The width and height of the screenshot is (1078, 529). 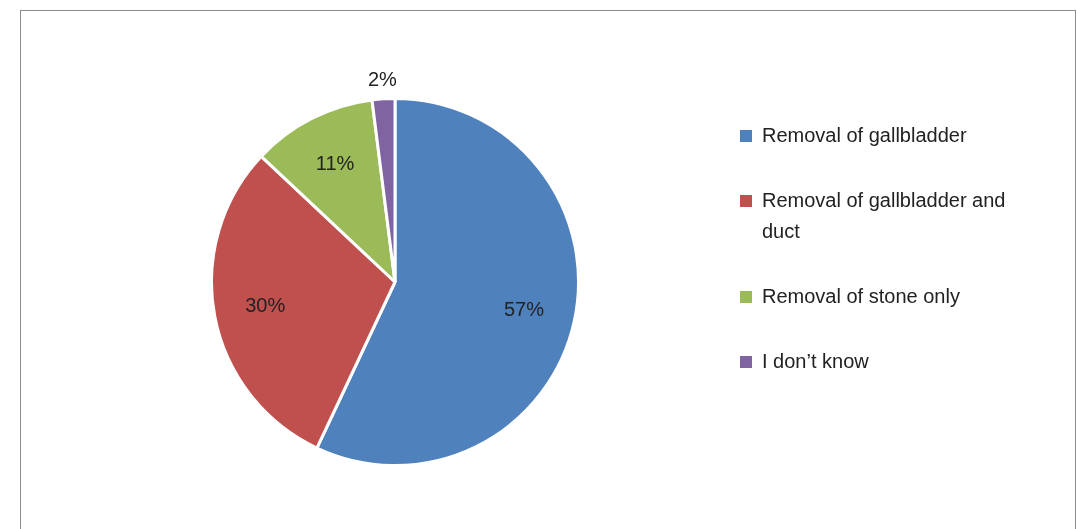 What do you see at coordinates (524, 309) in the screenshot?
I see `data-label: 57%` at bounding box center [524, 309].